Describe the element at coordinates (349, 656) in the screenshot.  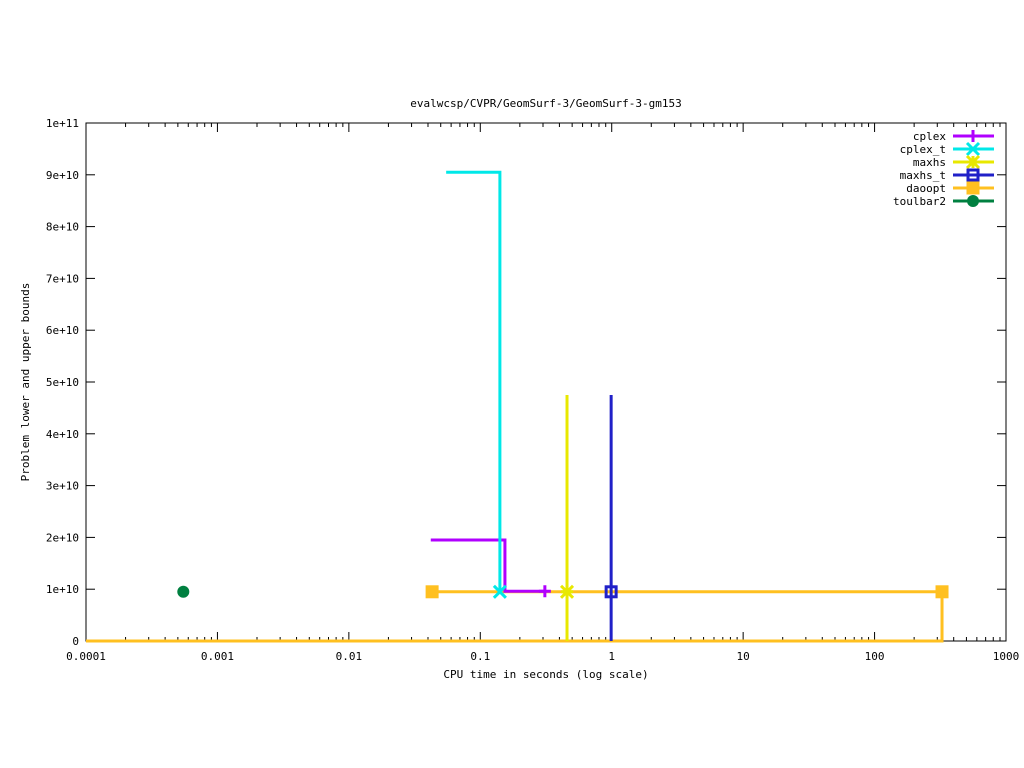
I see `x-tick-label: 0.01` at that location.